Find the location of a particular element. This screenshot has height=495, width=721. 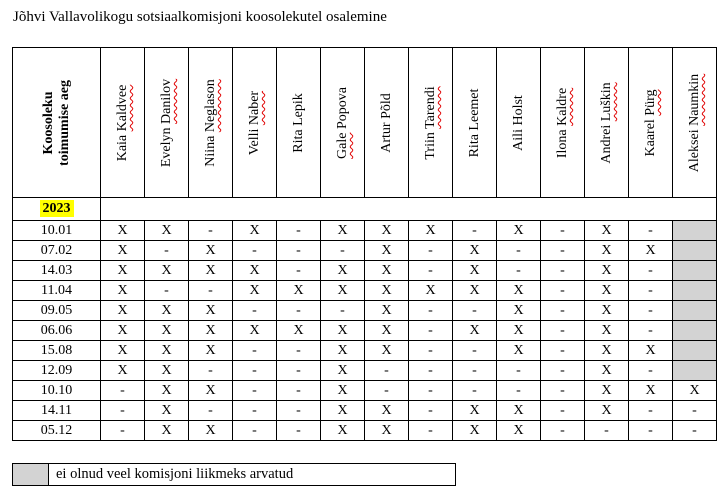

misspelled-word: Neglason is located at coordinates (210, 105).